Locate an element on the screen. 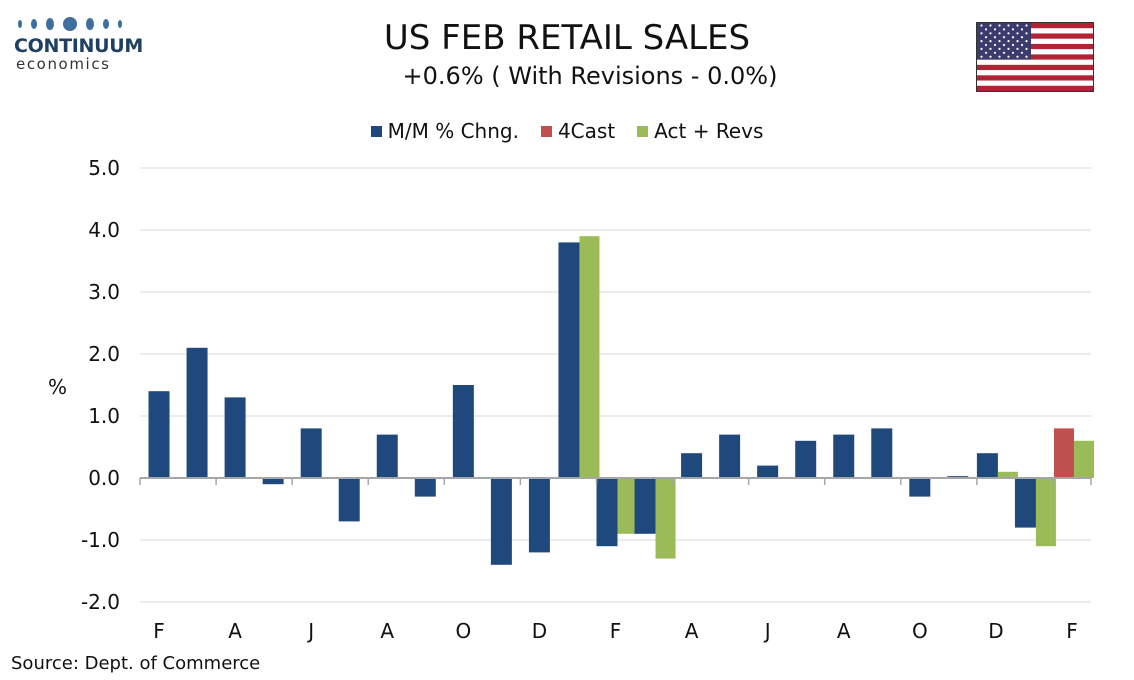  logo-wordmark: CONTINUUM is located at coordinates (78, 46).